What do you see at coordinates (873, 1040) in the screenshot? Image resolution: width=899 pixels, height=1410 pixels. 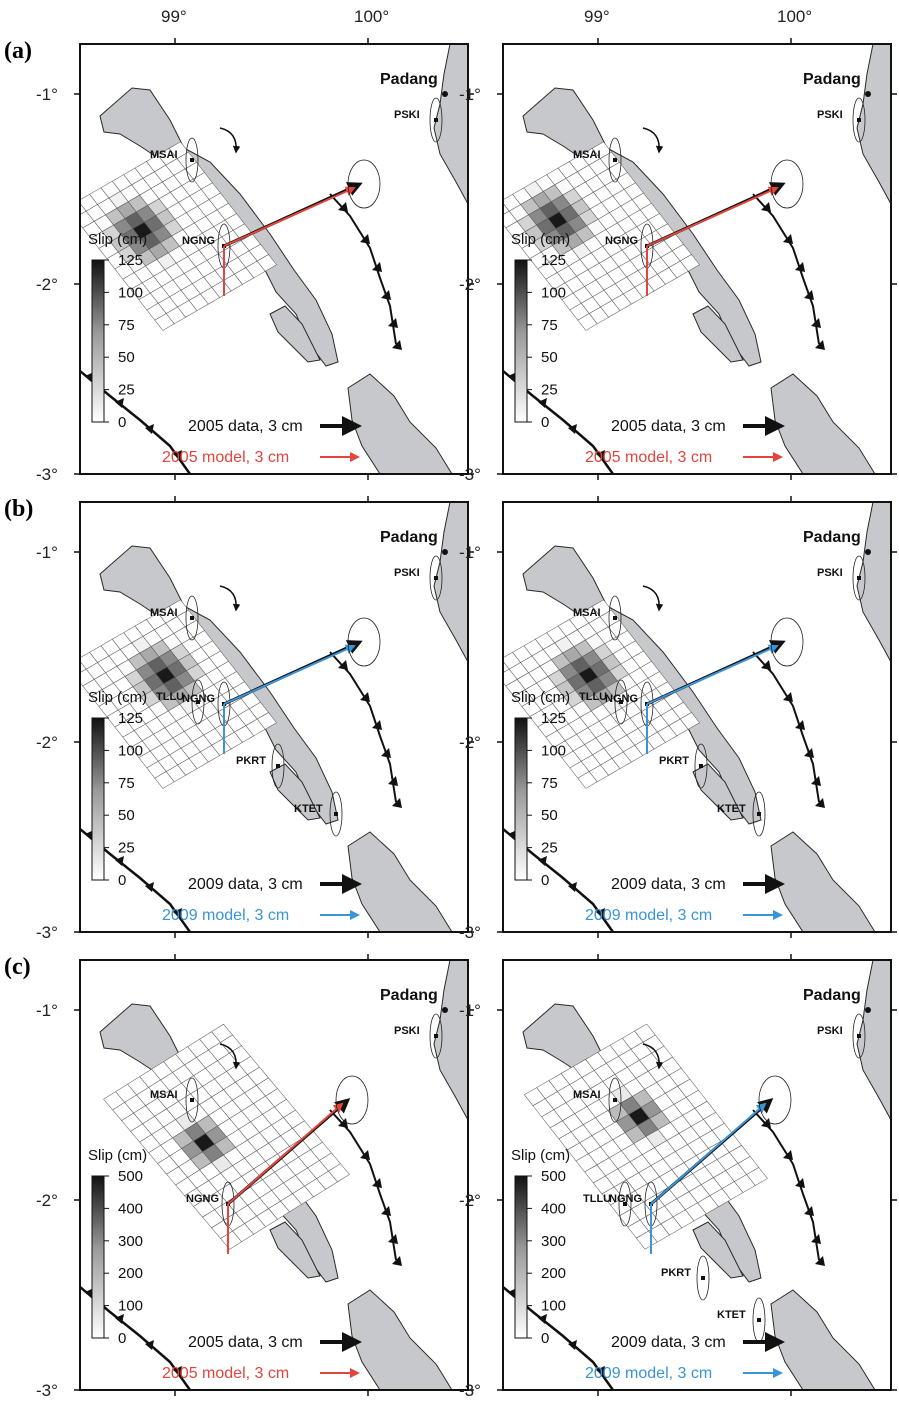 I see `sumatra-coast` at bounding box center [873, 1040].